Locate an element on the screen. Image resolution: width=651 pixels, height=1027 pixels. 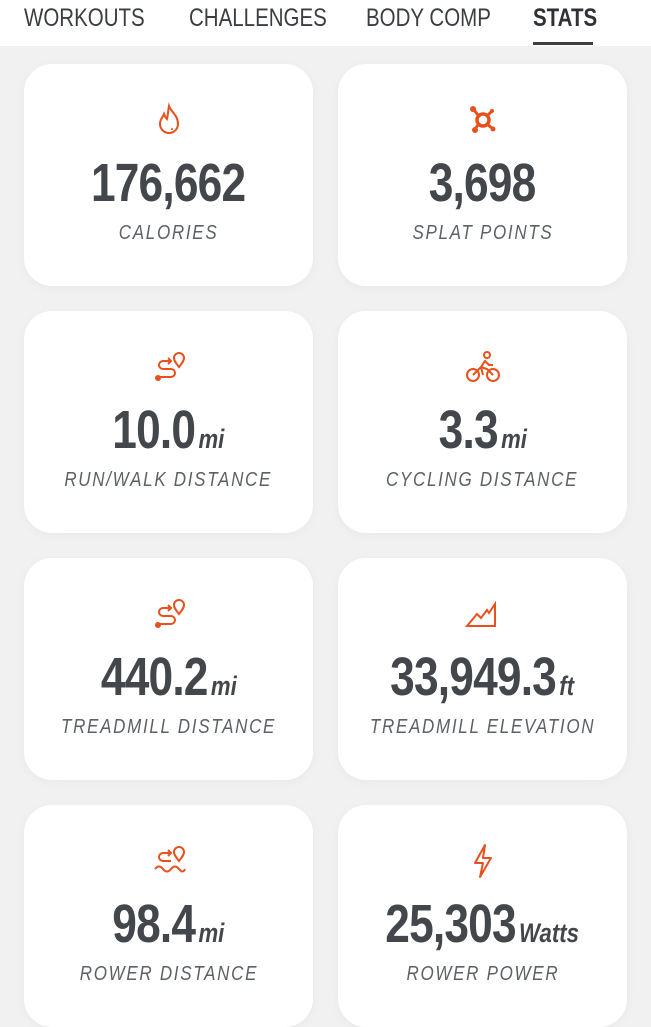
stat-number: 176,662 is located at coordinates (168, 183).